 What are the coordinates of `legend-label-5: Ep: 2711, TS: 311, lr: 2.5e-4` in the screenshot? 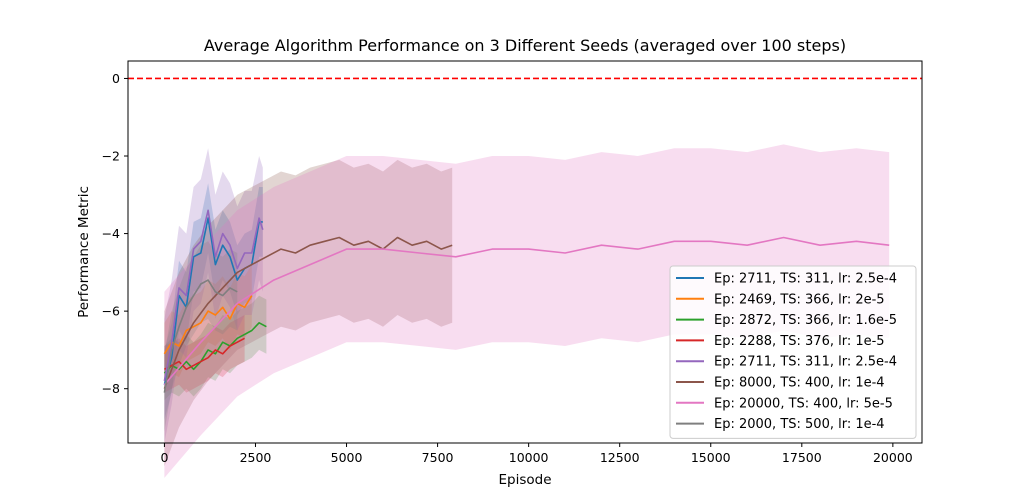 It's located at (805, 362).